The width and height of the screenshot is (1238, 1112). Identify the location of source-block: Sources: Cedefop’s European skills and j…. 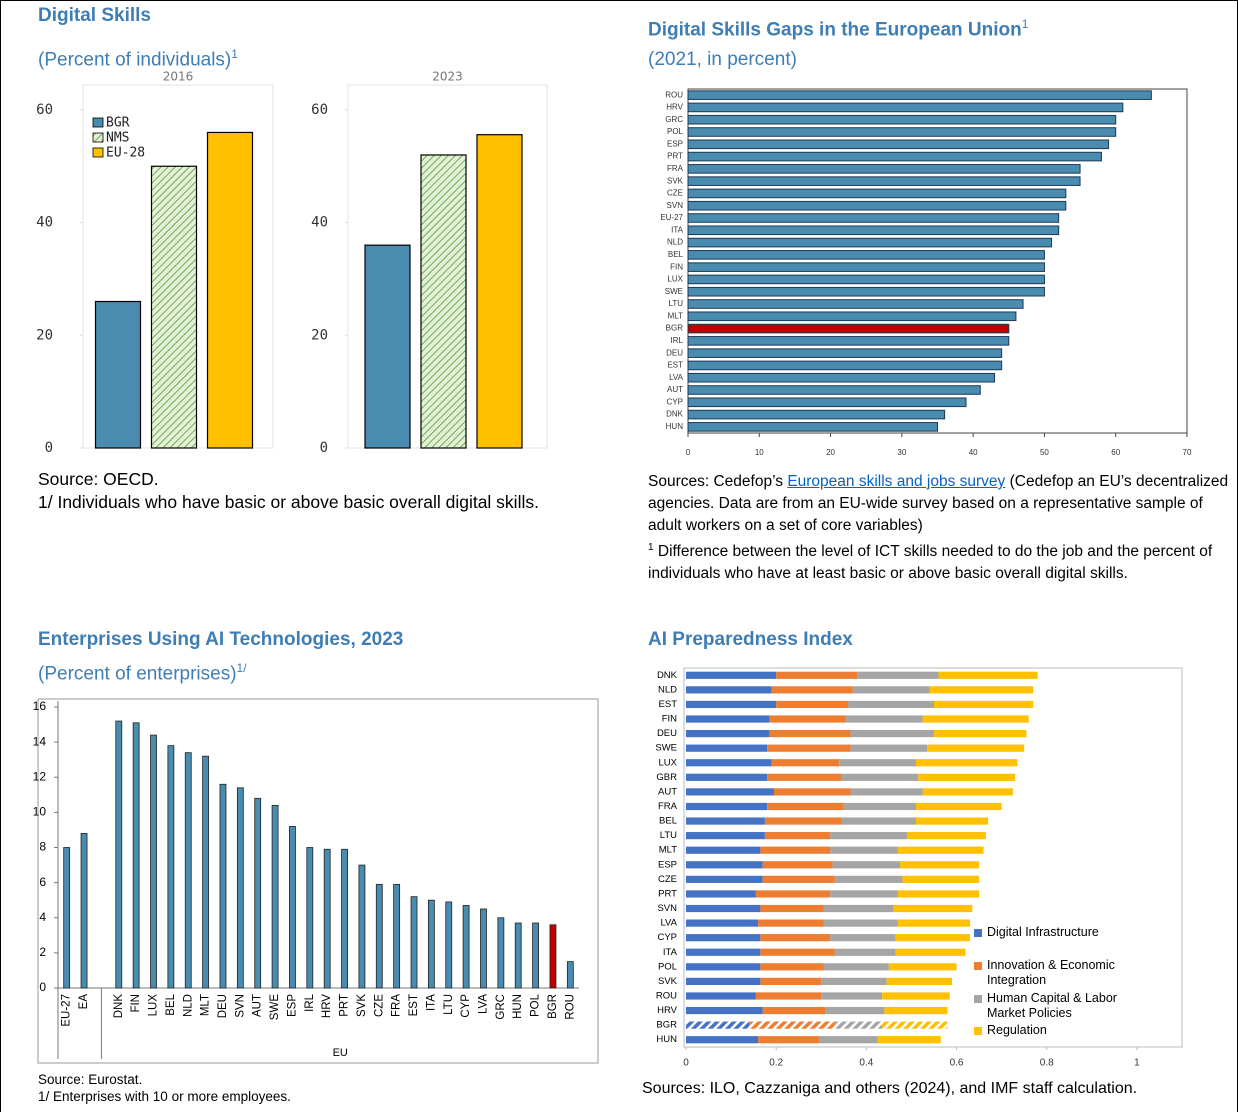
(940, 528).